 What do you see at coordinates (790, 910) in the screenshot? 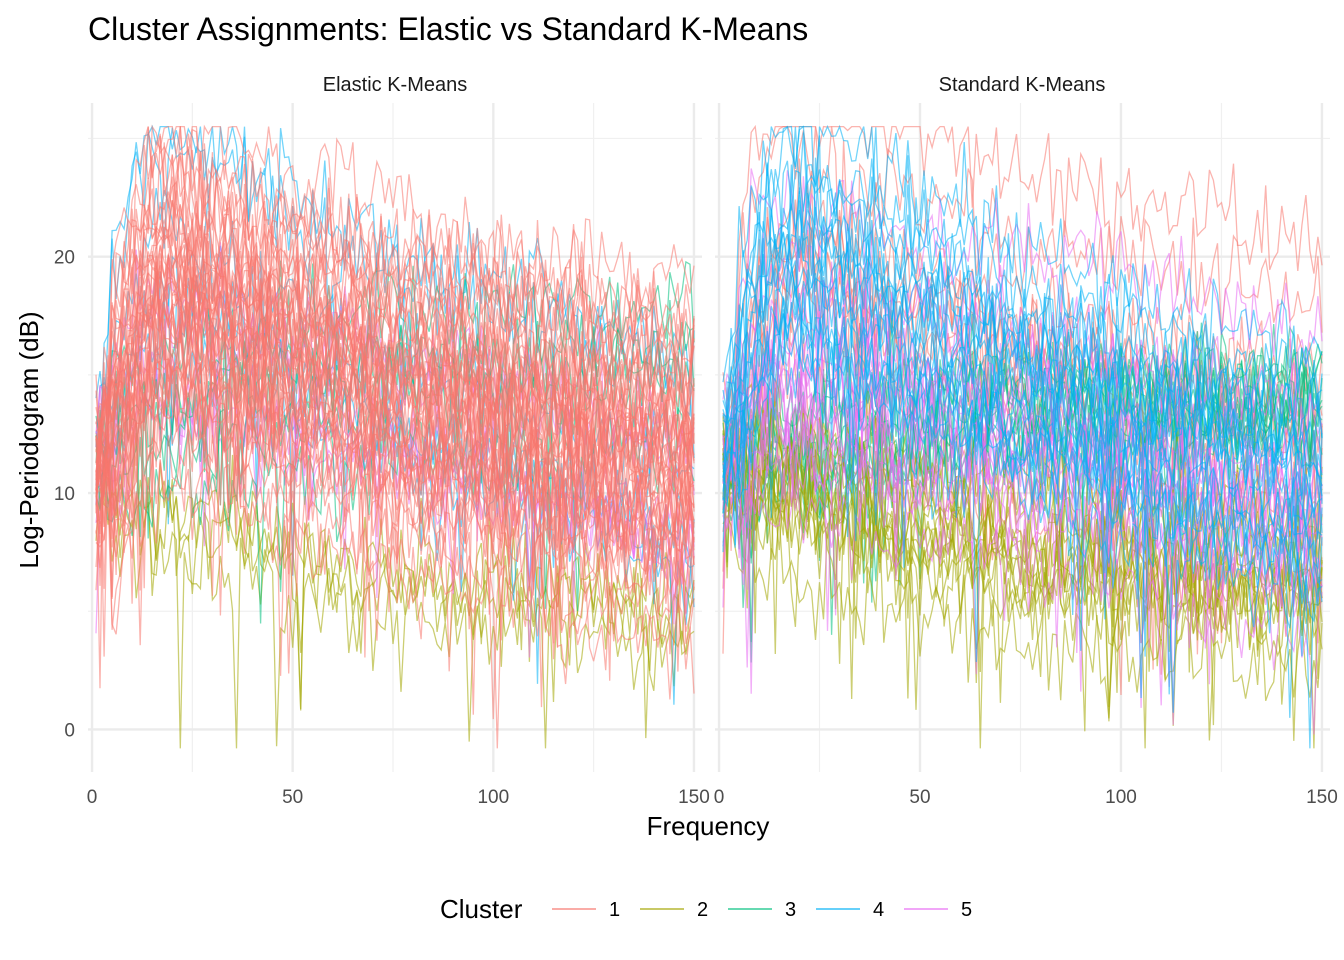
I see `legend-label: 3` at bounding box center [790, 910].